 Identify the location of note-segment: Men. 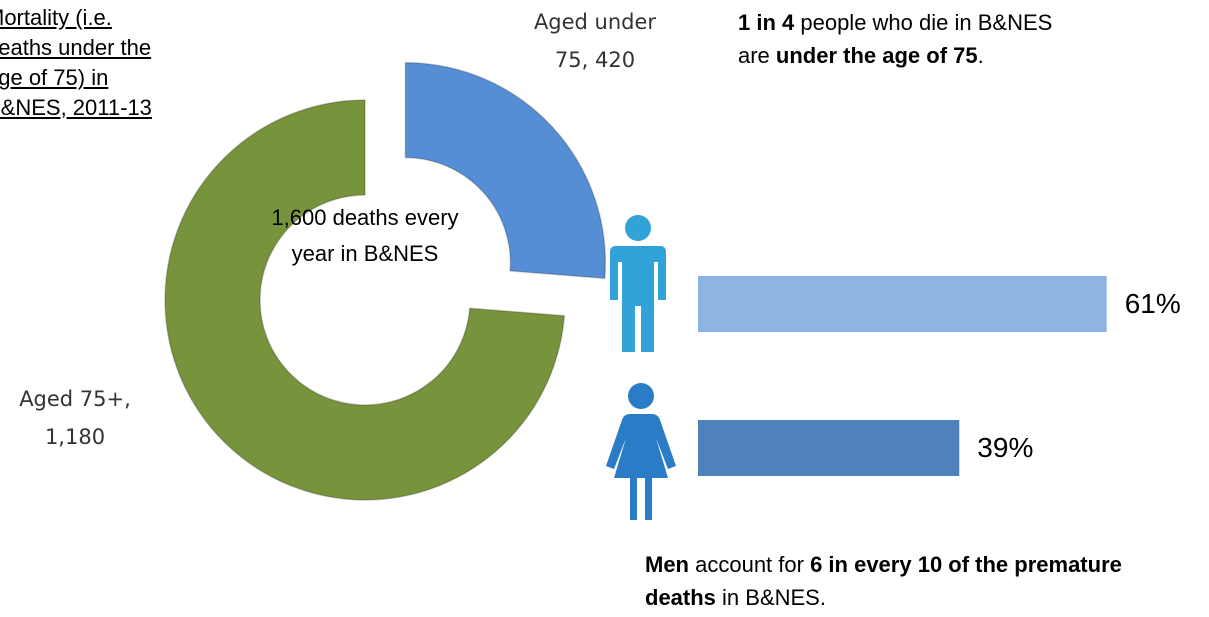
(667, 564).